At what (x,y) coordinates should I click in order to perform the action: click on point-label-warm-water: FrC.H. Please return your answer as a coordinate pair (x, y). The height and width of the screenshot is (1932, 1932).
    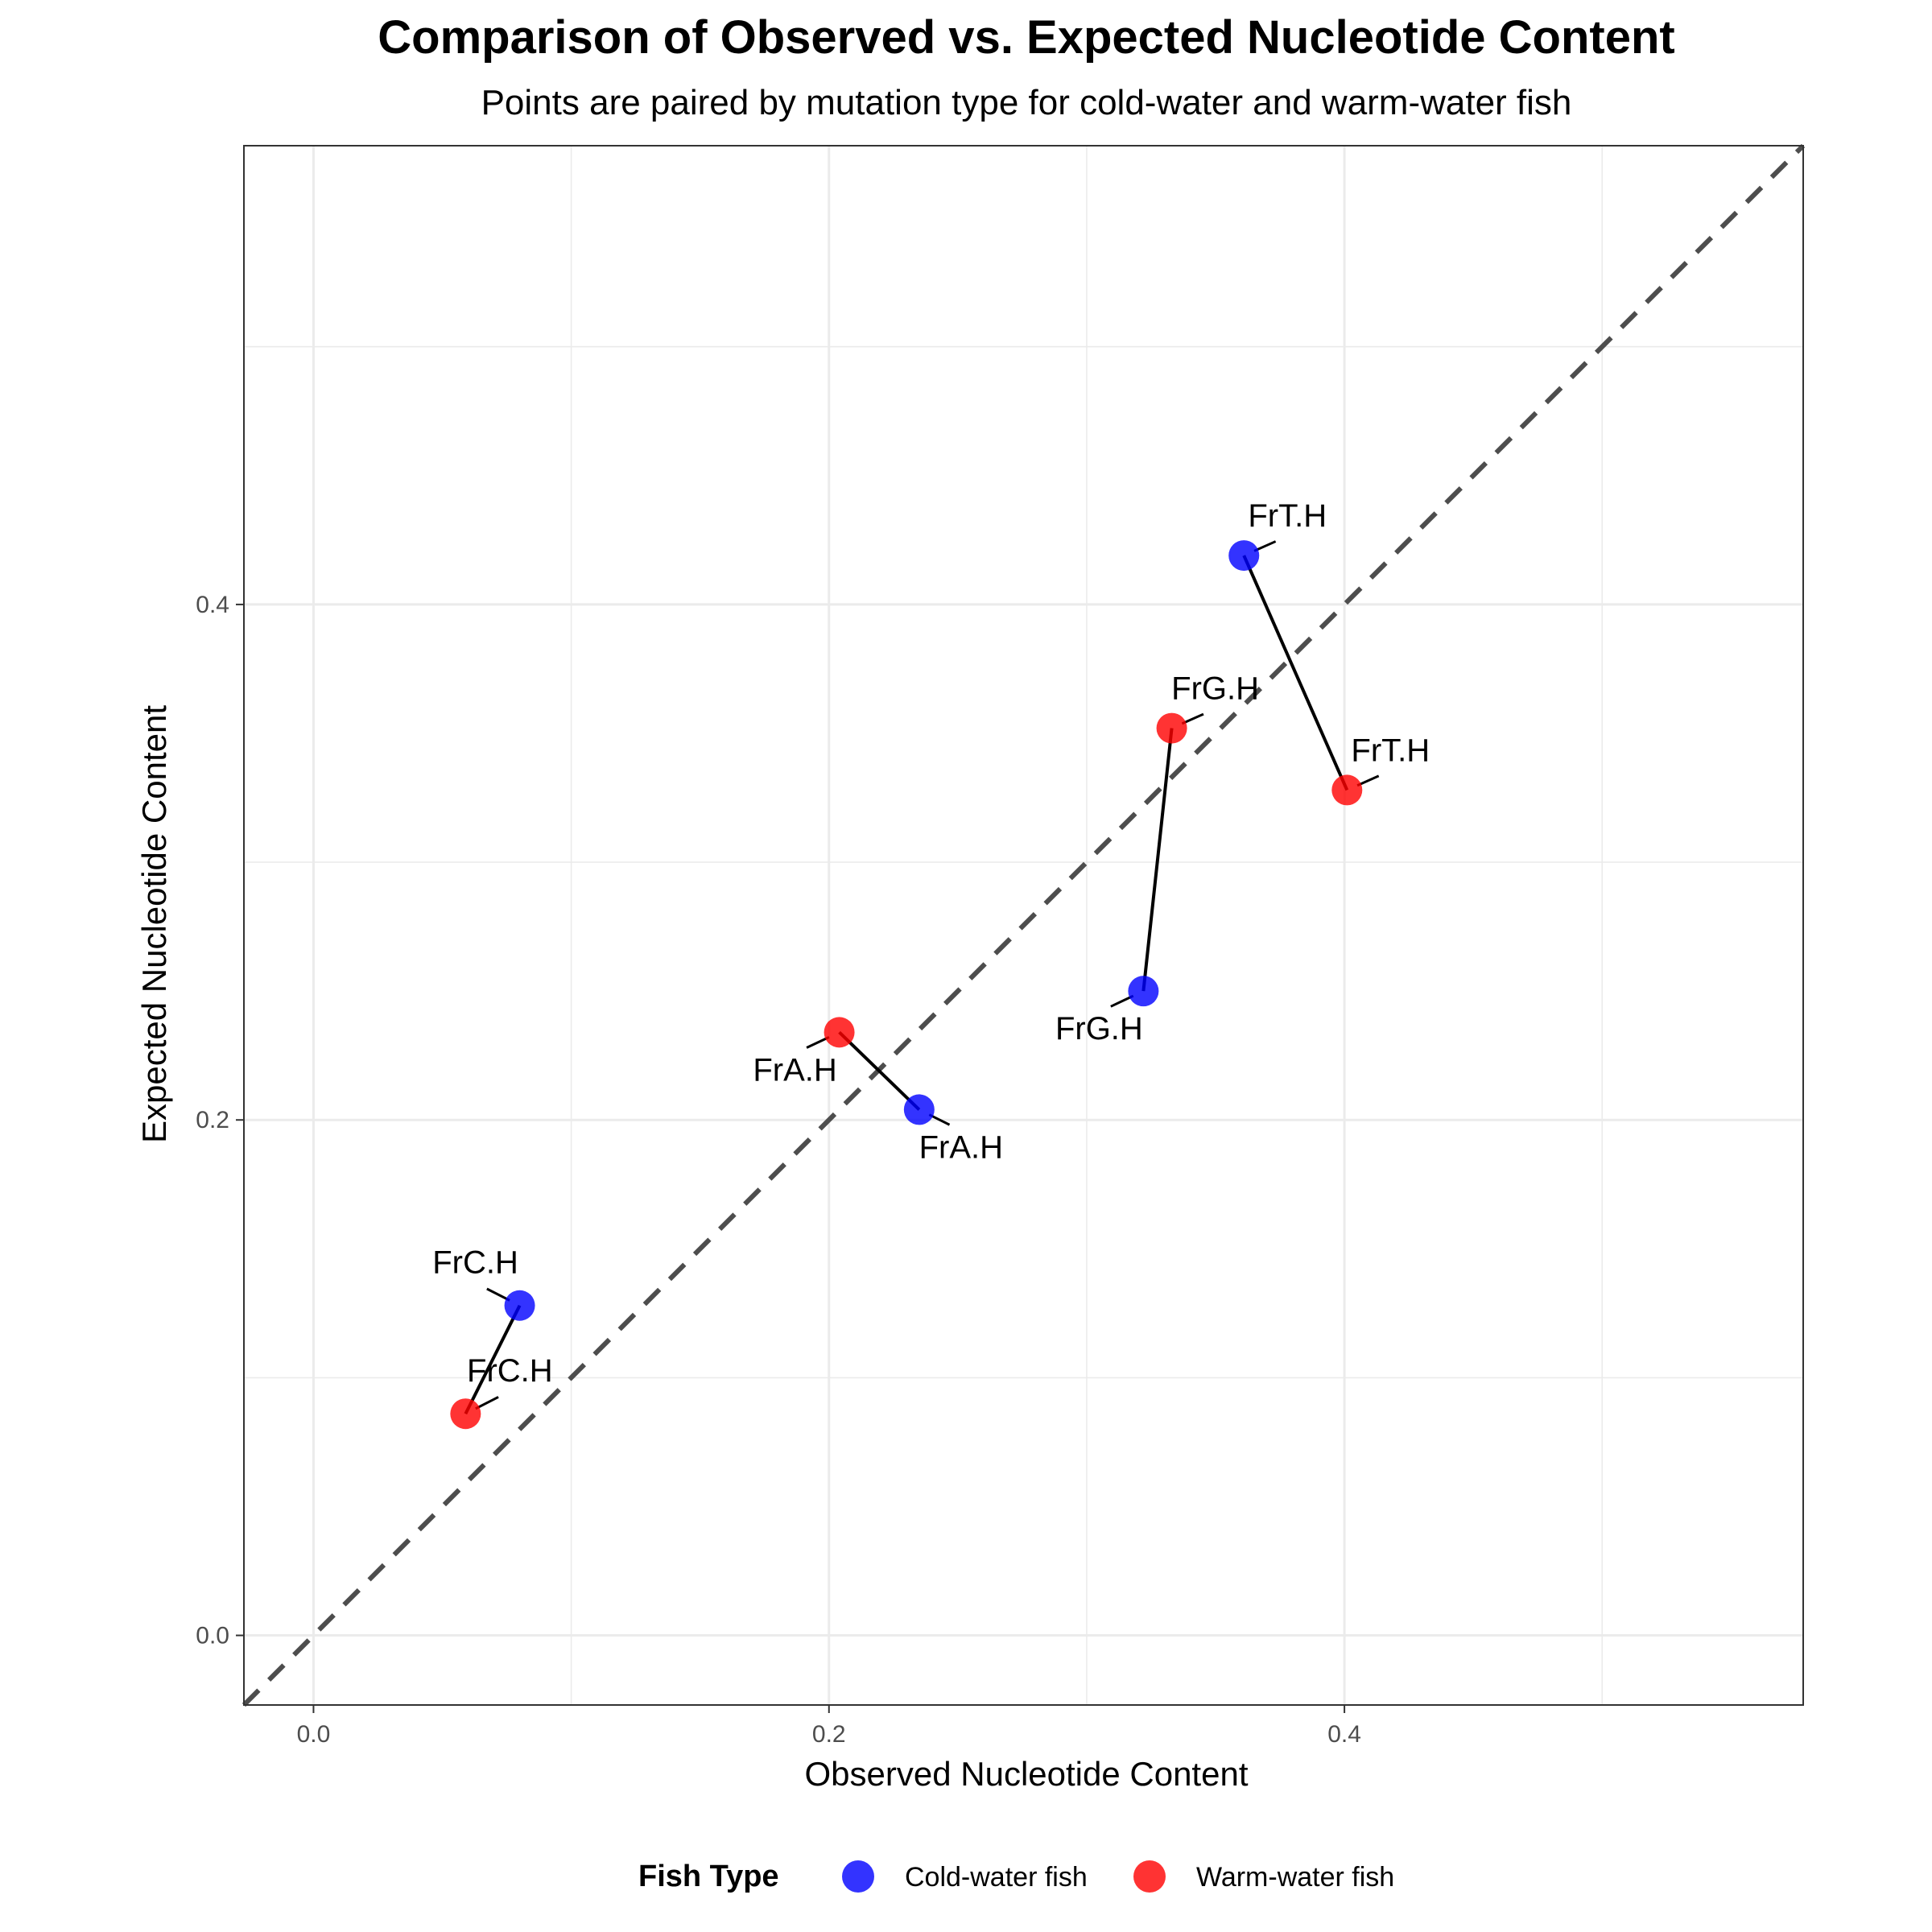
    Looking at the image, I should click on (510, 1371).